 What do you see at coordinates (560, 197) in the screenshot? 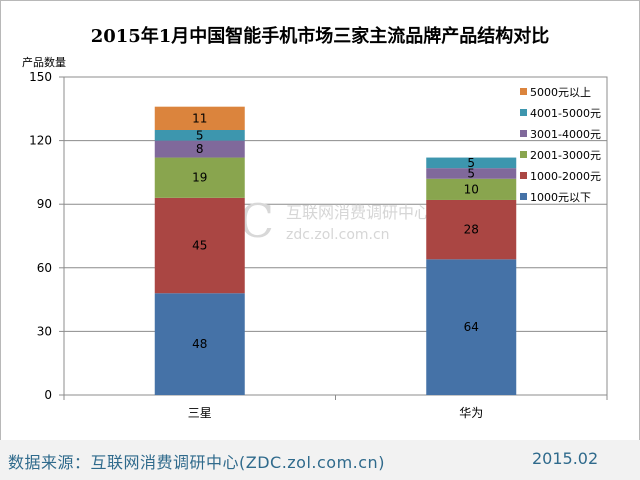
I see `legend-label: 1000元以下` at bounding box center [560, 197].